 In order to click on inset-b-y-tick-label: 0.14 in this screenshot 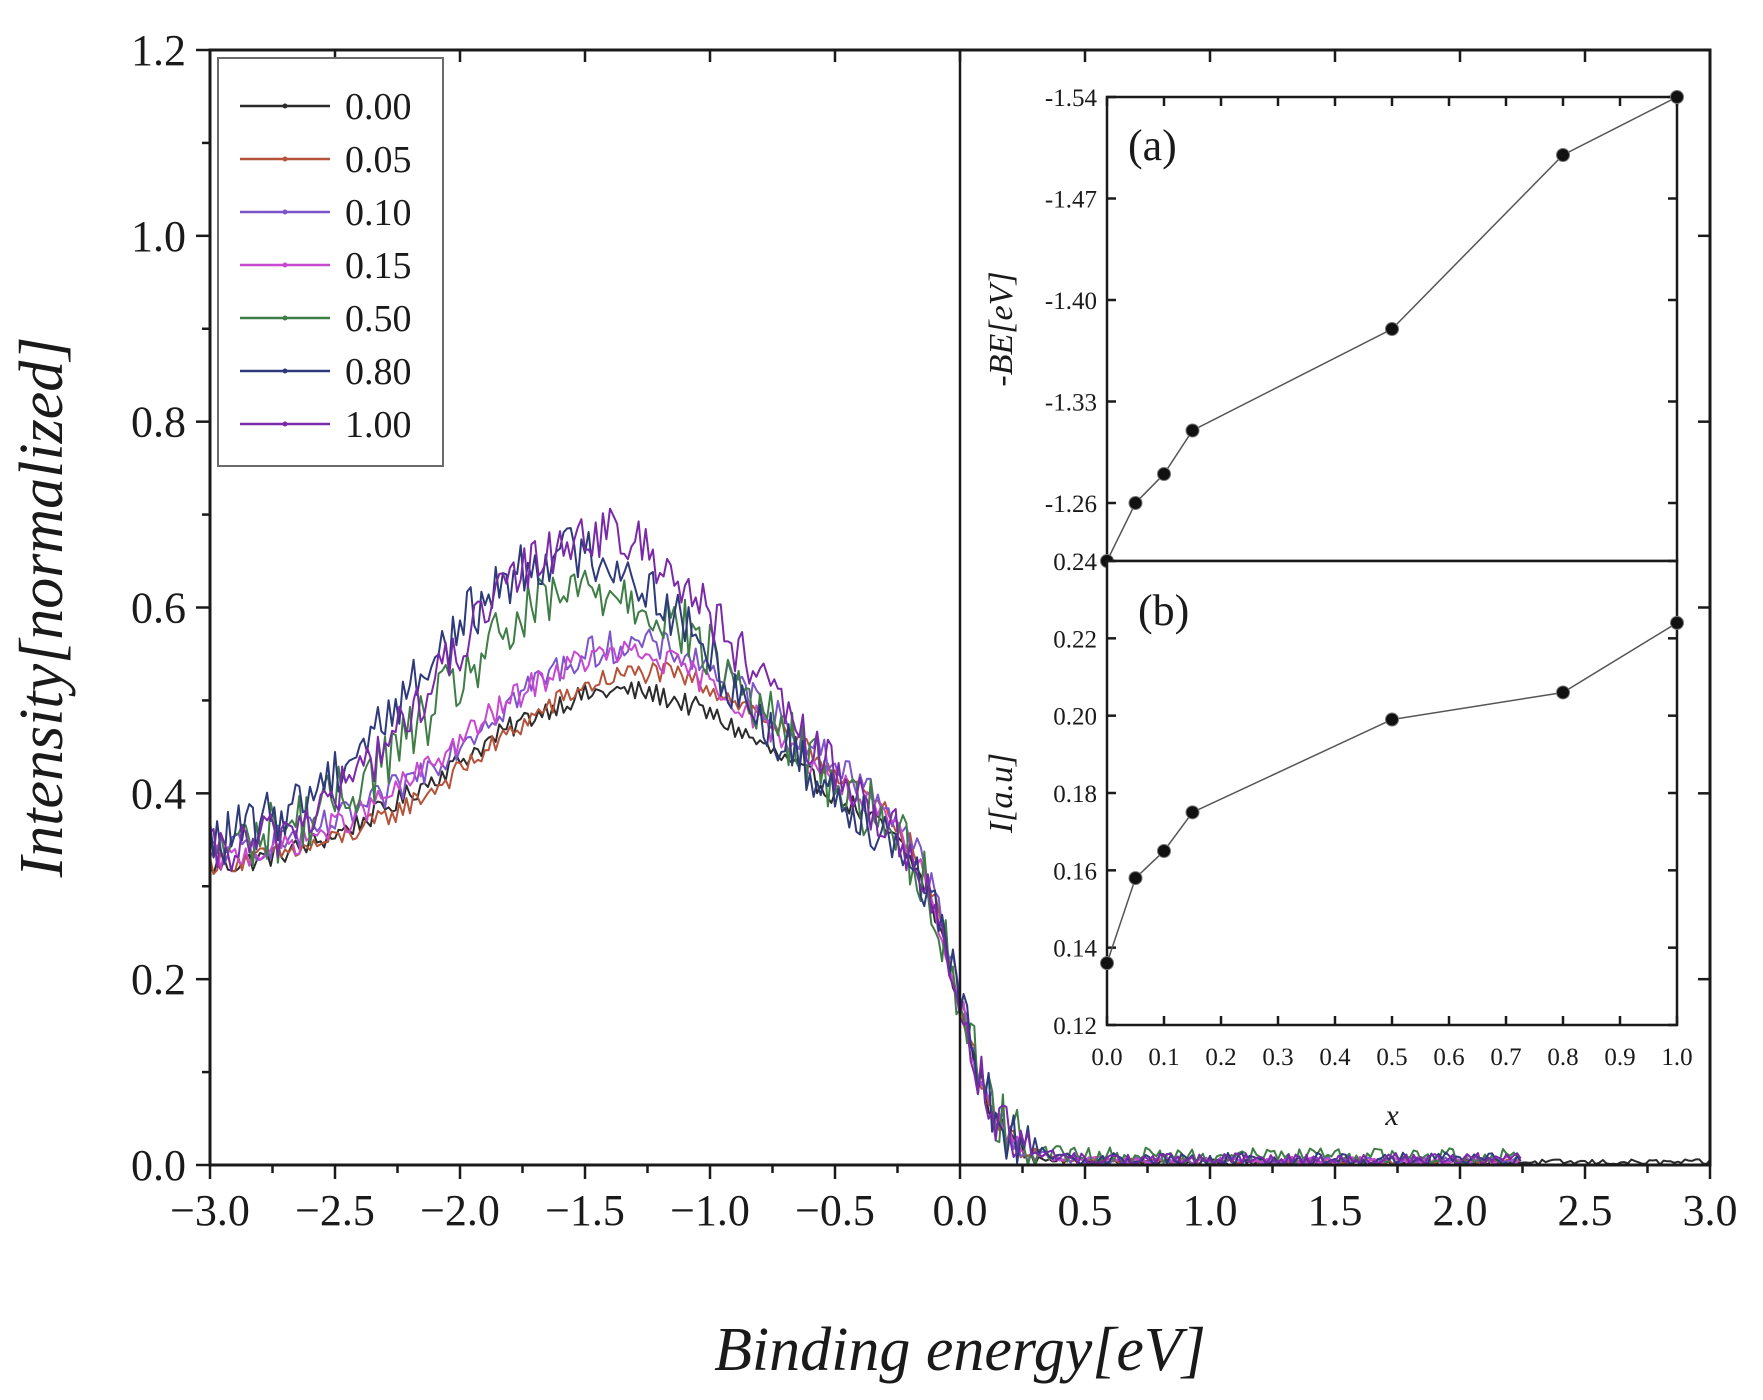, I will do `click(1075, 949)`.